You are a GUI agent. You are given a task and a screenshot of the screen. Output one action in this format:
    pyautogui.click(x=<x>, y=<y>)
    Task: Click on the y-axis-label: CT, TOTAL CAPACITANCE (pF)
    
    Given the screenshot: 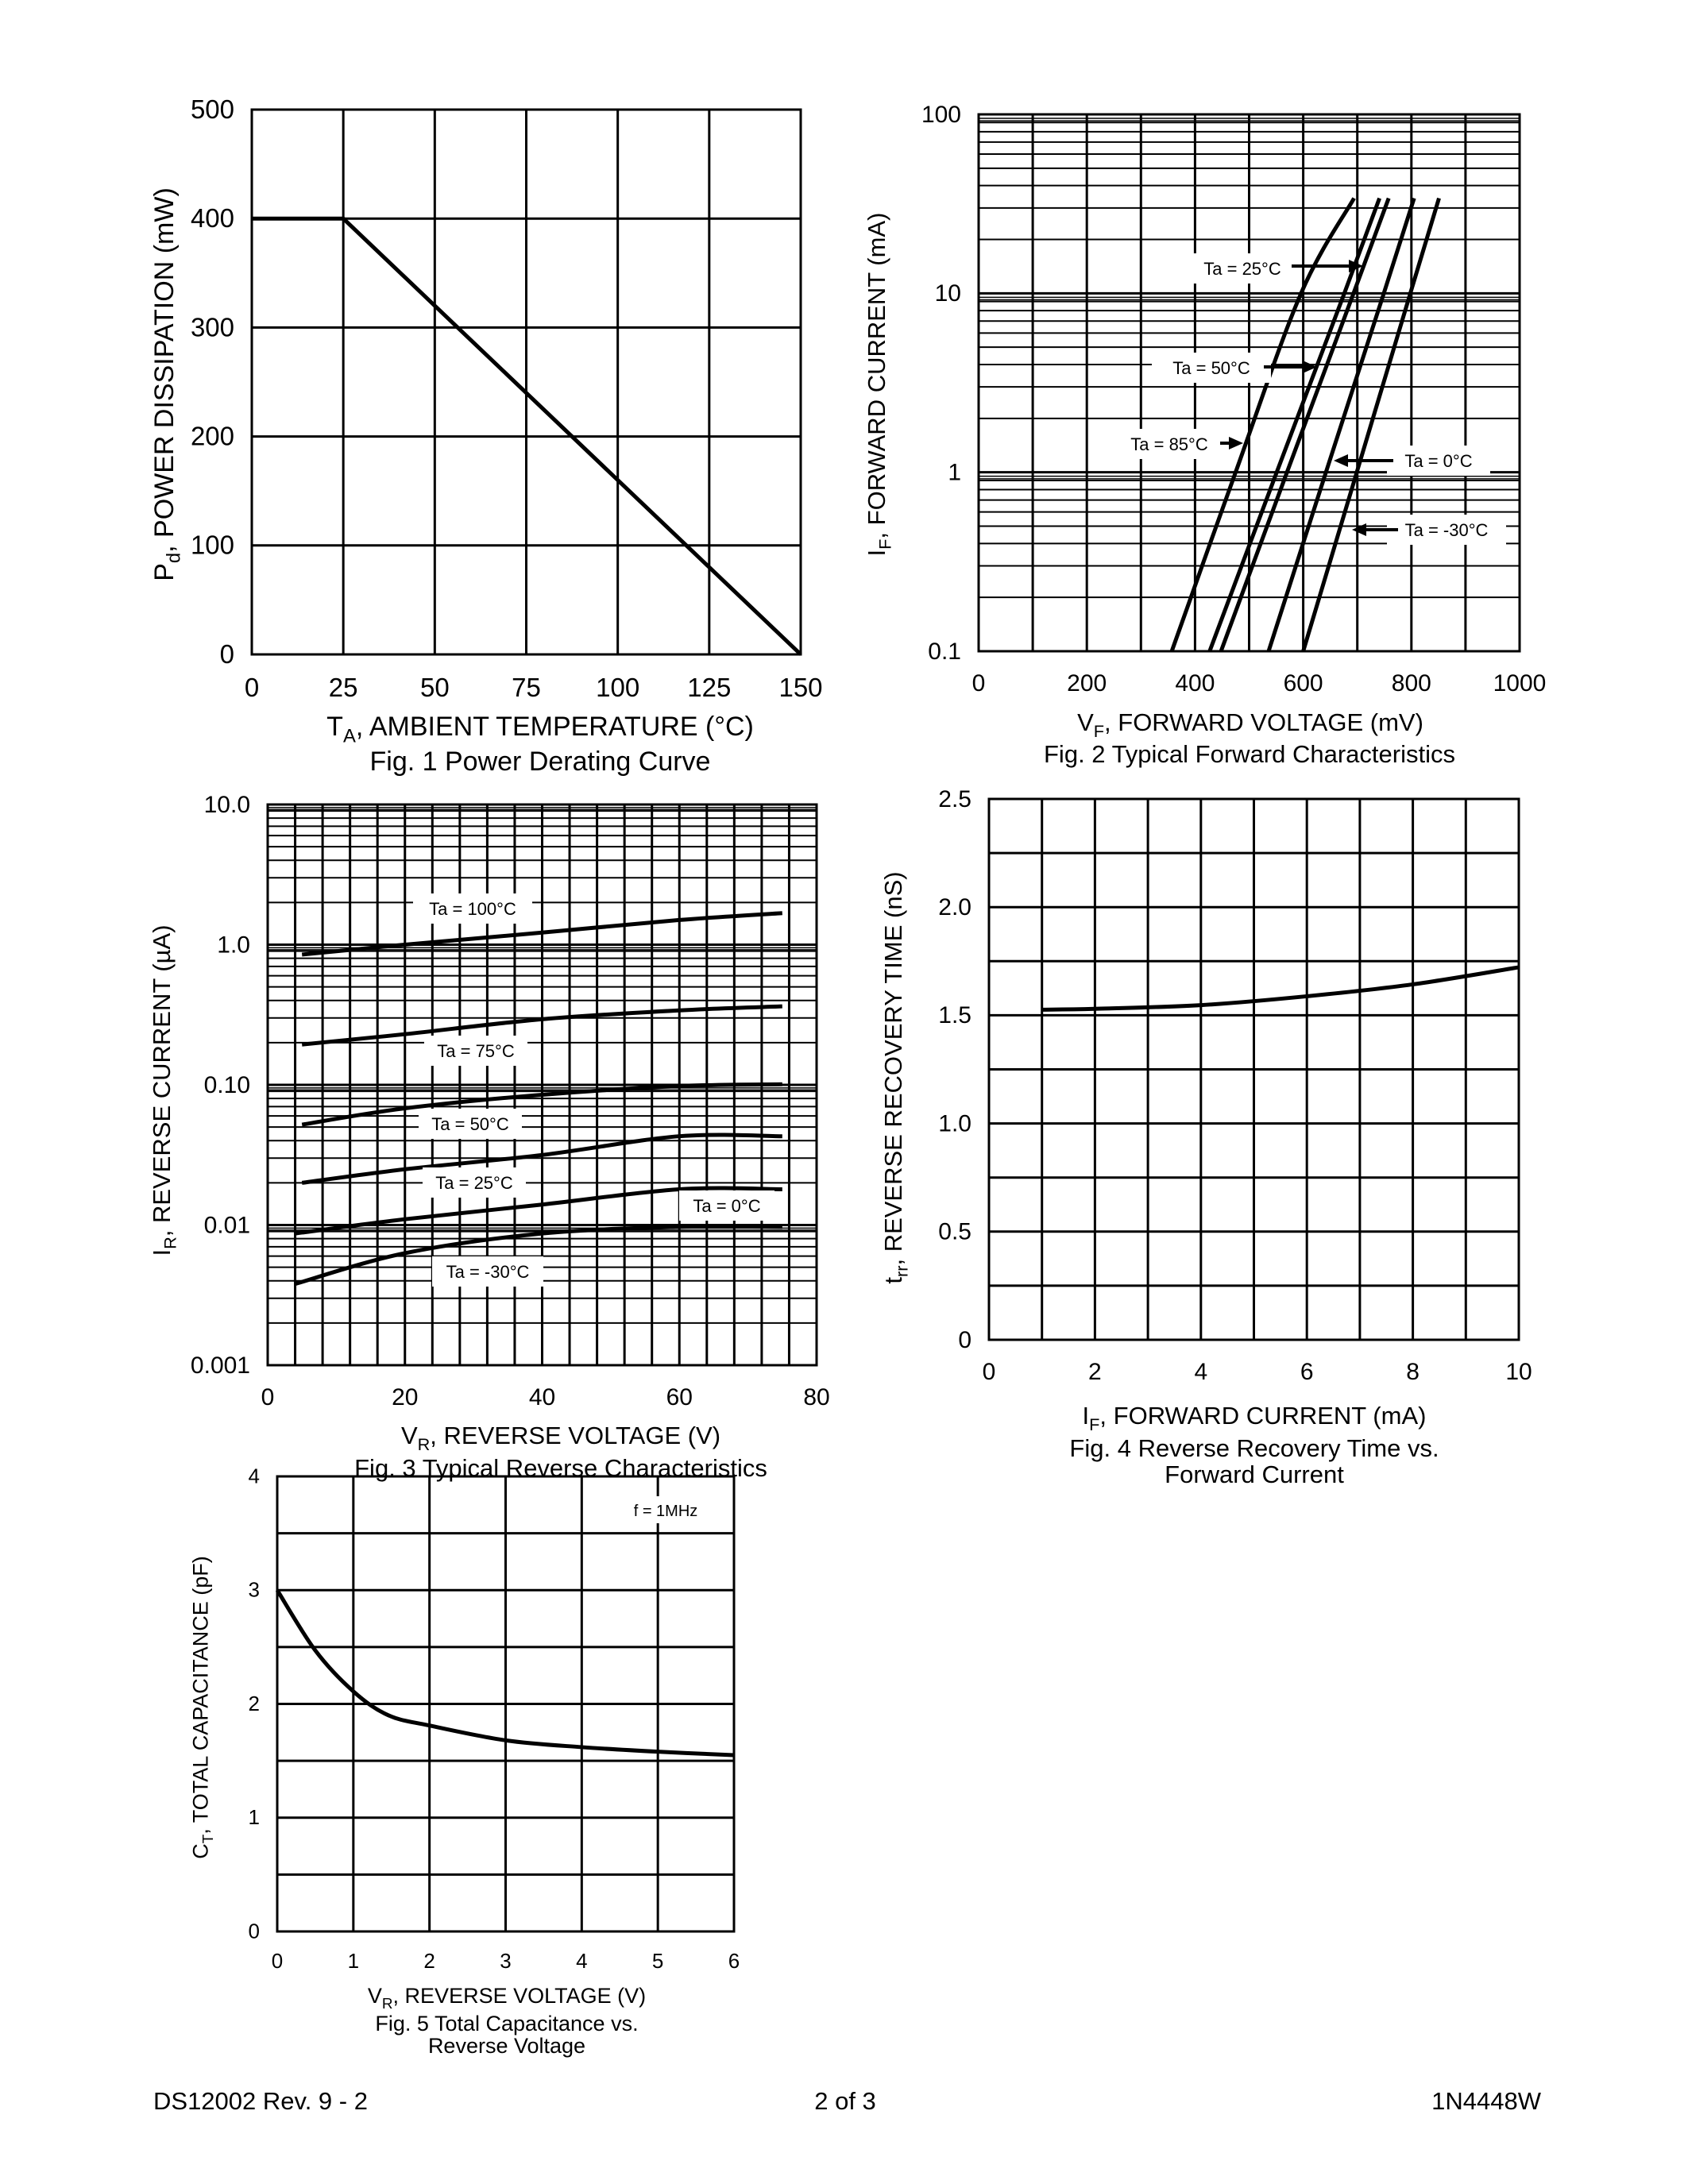 What is the action you would take?
    pyautogui.click(x=202, y=1707)
    